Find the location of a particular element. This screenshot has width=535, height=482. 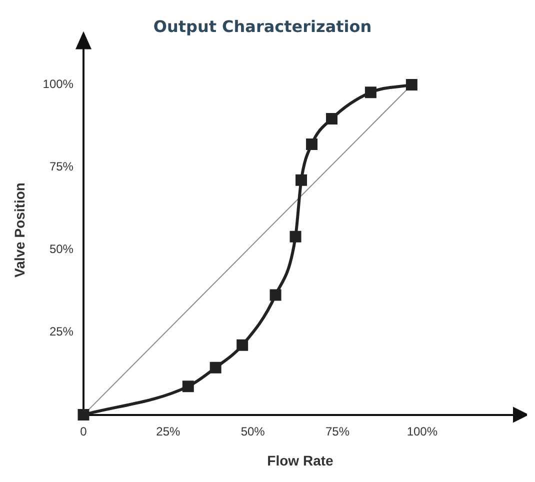

x-tick-label: 25% is located at coordinates (168, 431).